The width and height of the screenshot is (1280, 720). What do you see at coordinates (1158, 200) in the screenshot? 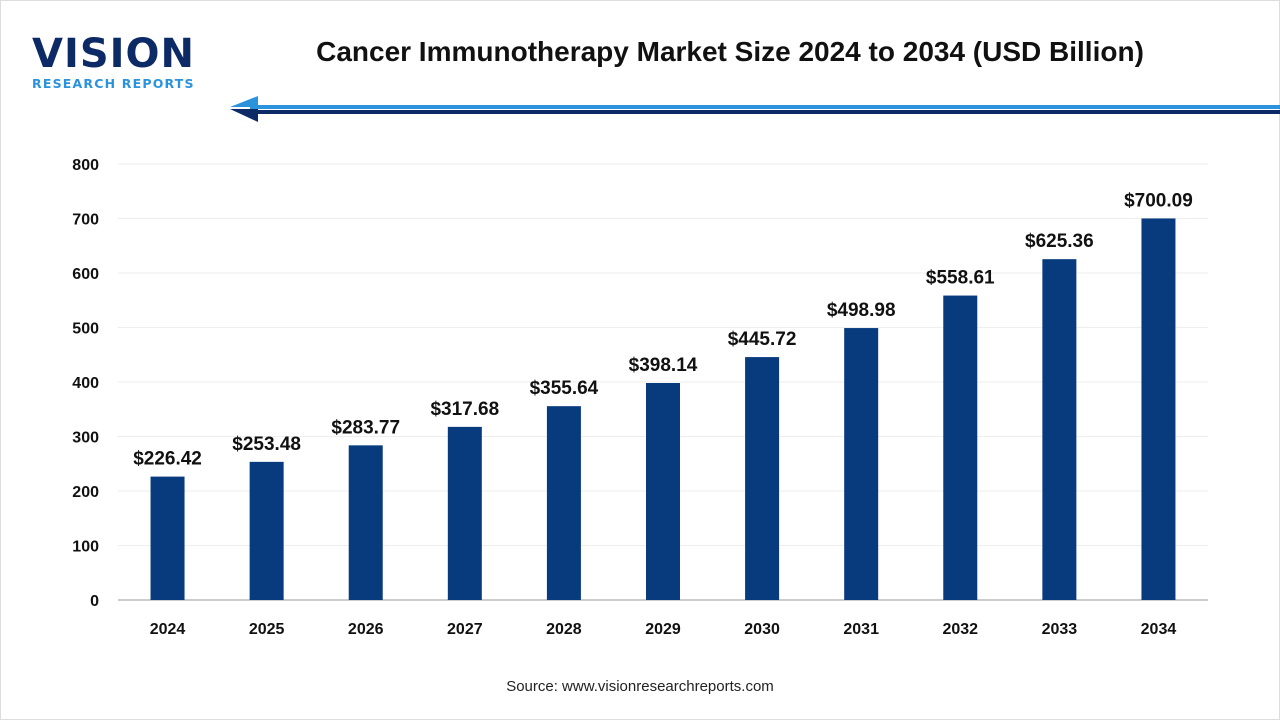
I see `data-label: $700.09` at bounding box center [1158, 200].